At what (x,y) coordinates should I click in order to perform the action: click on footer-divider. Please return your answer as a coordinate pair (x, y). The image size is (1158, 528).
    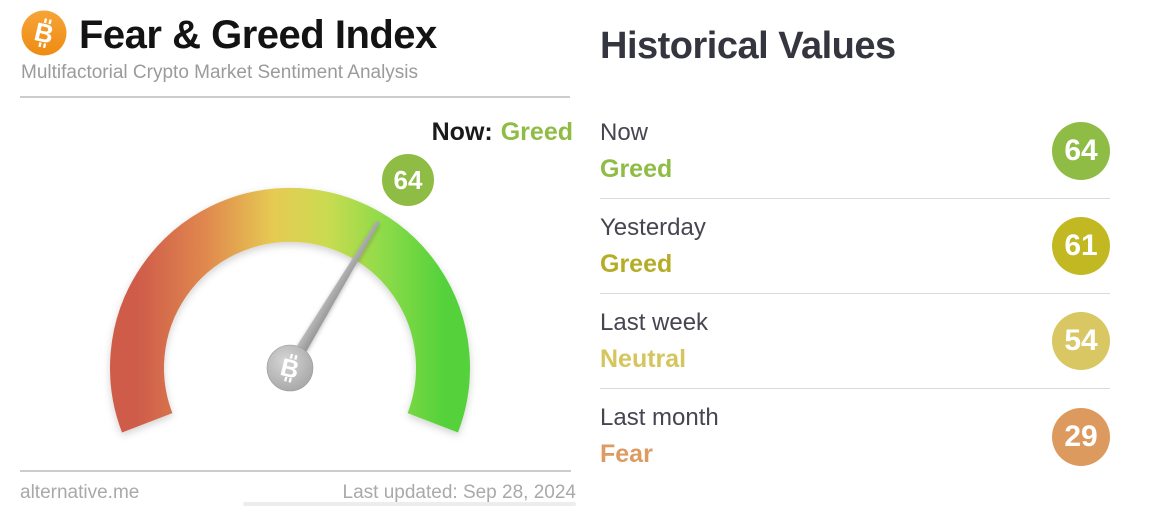
    Looking at the image, I should click on (295, 471).